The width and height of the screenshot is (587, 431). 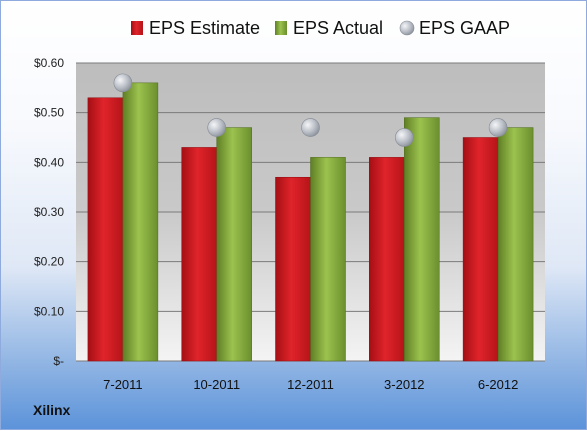 I want to click on x-tick-label: 12-2011, so click(x=310, y=384).